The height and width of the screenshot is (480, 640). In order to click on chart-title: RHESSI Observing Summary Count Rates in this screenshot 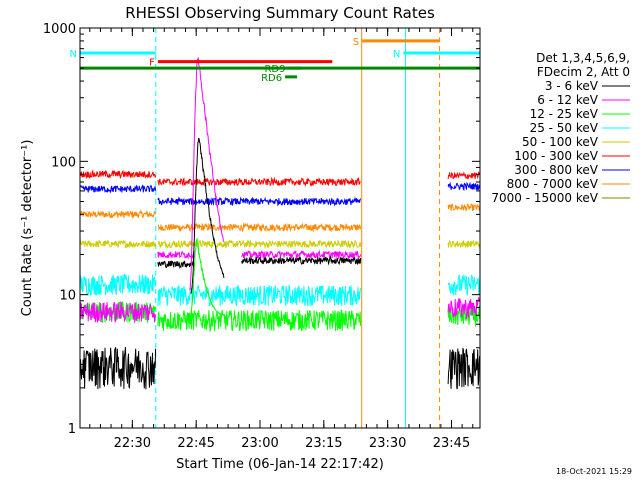, I will do `click(280, 13)`.